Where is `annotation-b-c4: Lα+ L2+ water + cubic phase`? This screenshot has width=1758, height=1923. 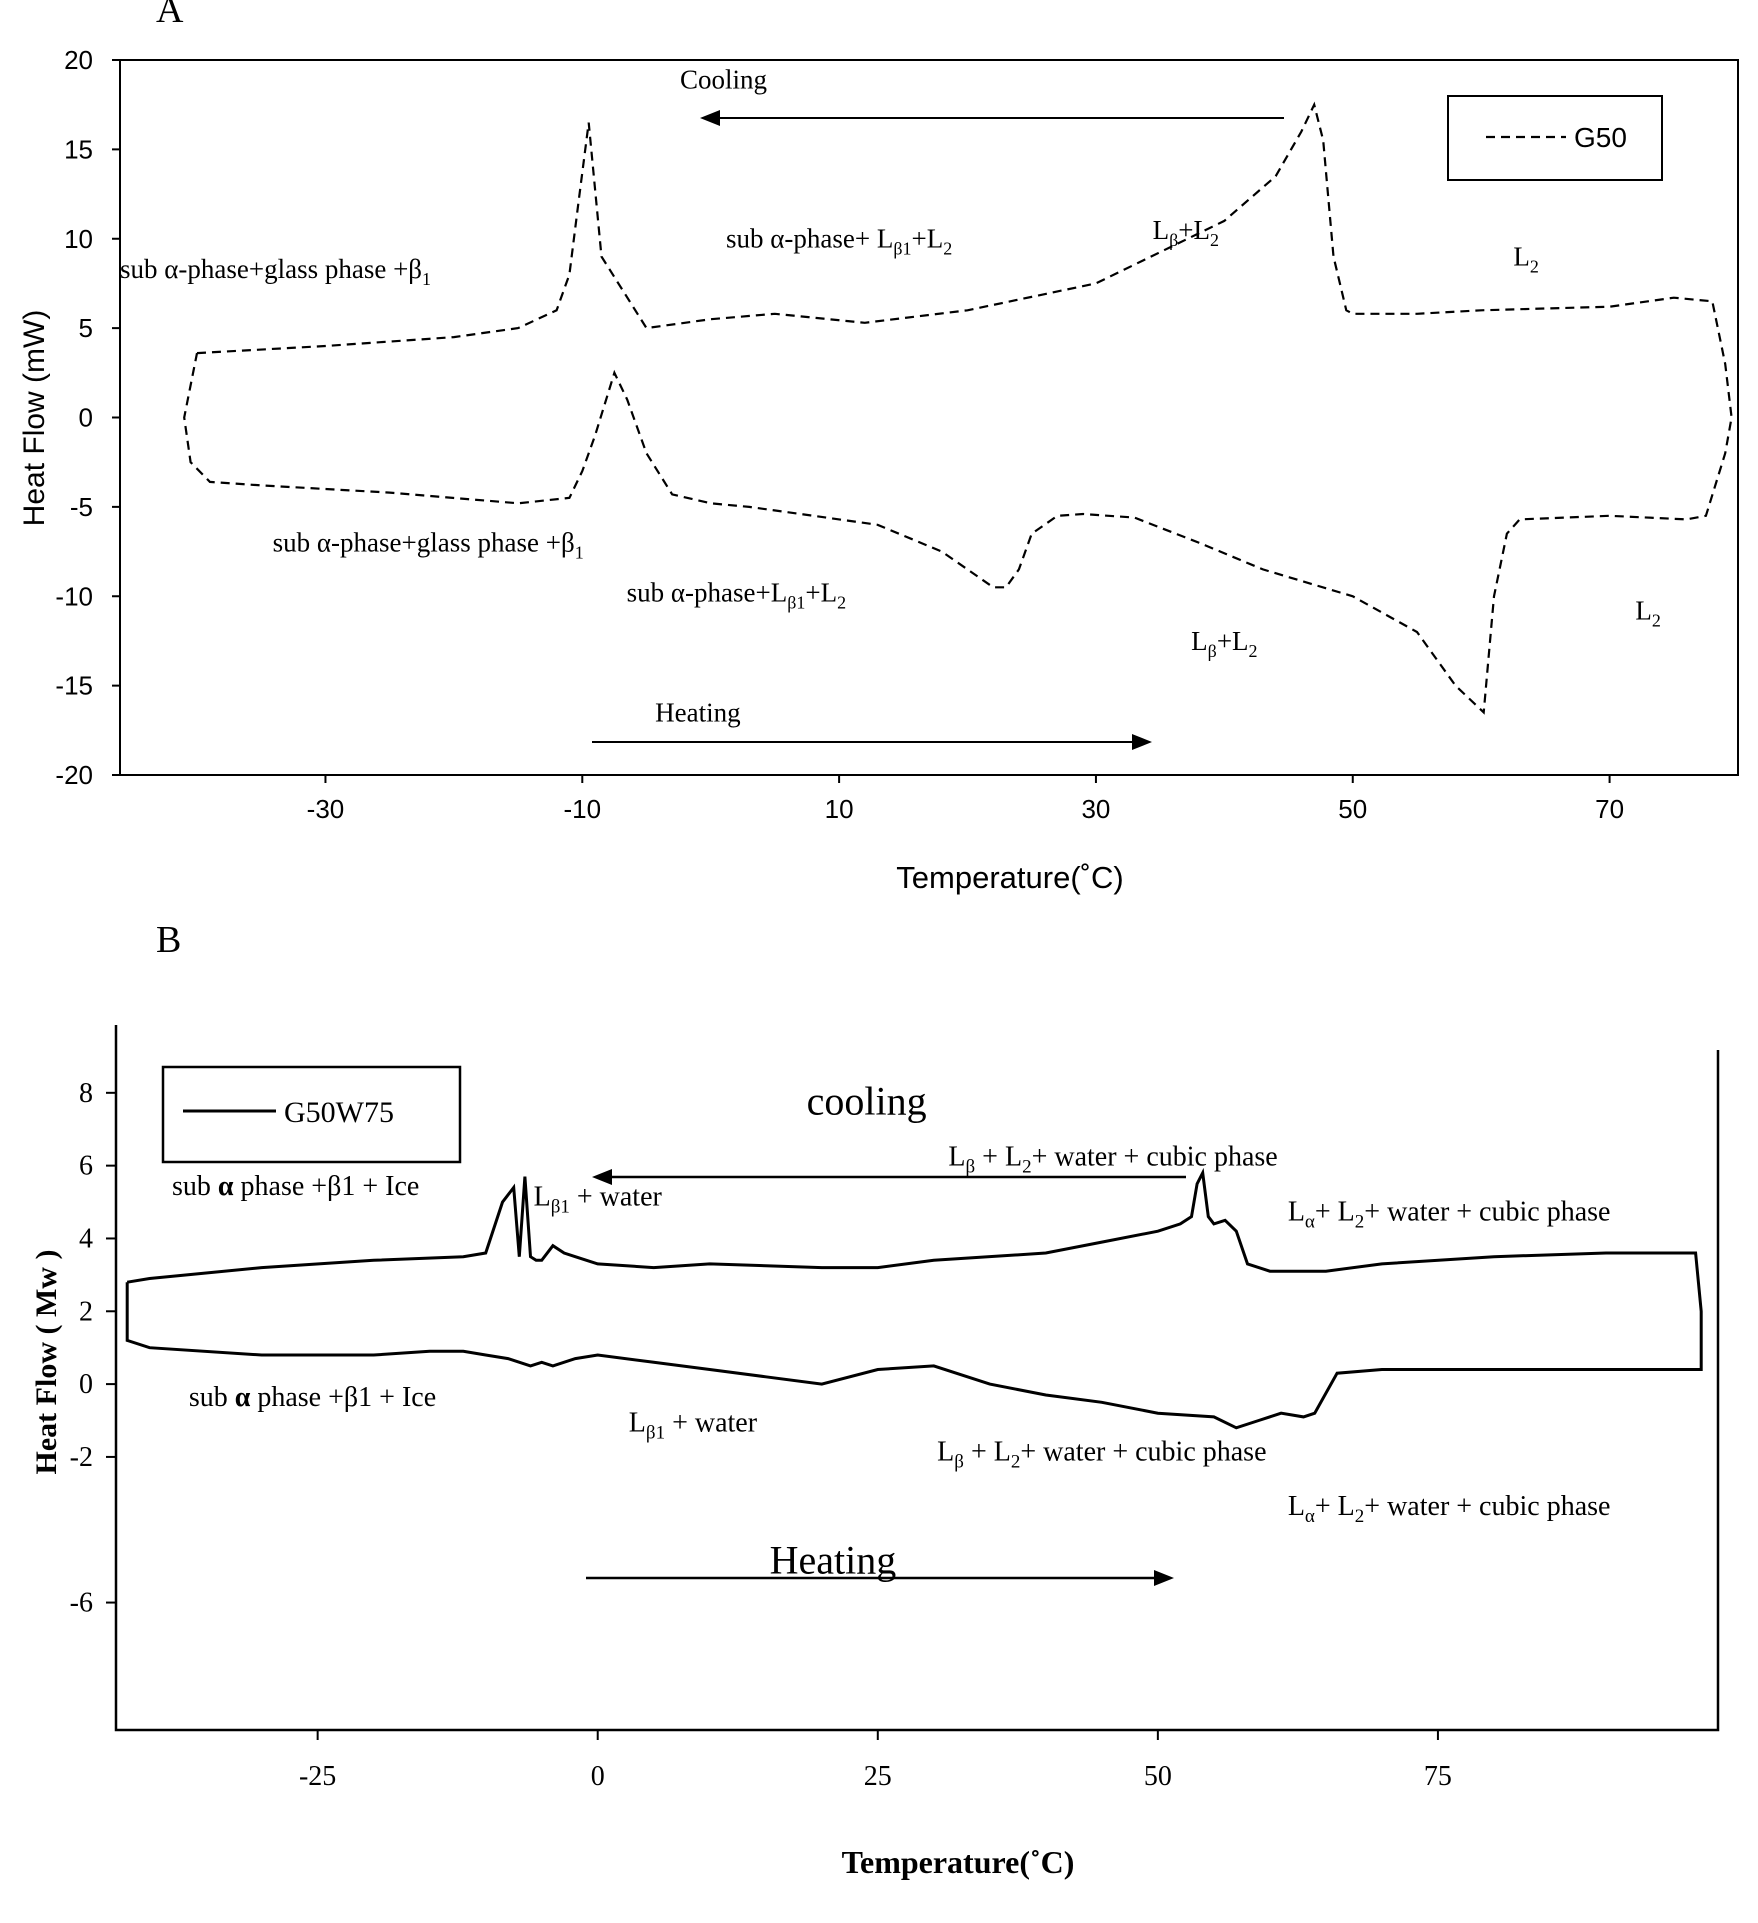
annotation-b-c4: Lα+ L2+ water + cubic phase is located at coordinates (1449, 1214).